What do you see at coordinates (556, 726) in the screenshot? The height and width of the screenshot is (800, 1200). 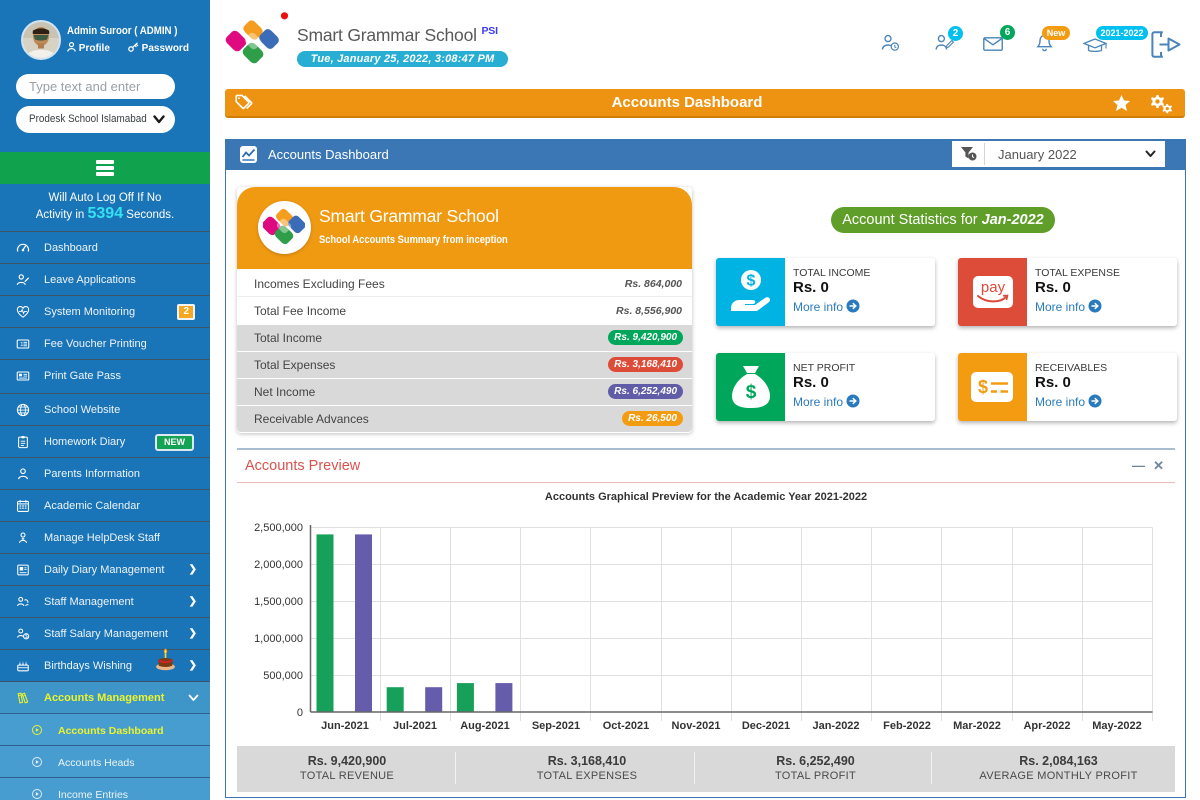 I see `svg-text: Sep-2021` at bounding box center [556, 726].